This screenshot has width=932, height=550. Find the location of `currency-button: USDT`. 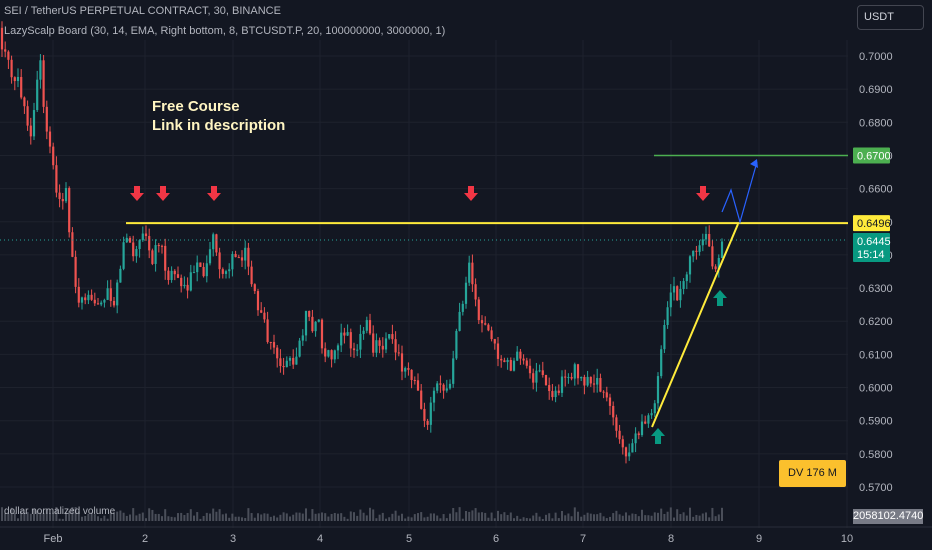

currency-button: USDT is located at coordinates (890, 17).